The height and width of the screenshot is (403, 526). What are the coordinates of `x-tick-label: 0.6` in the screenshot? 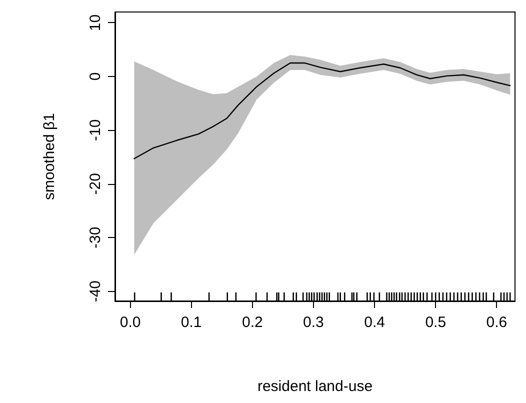 It's located at (497, 322).